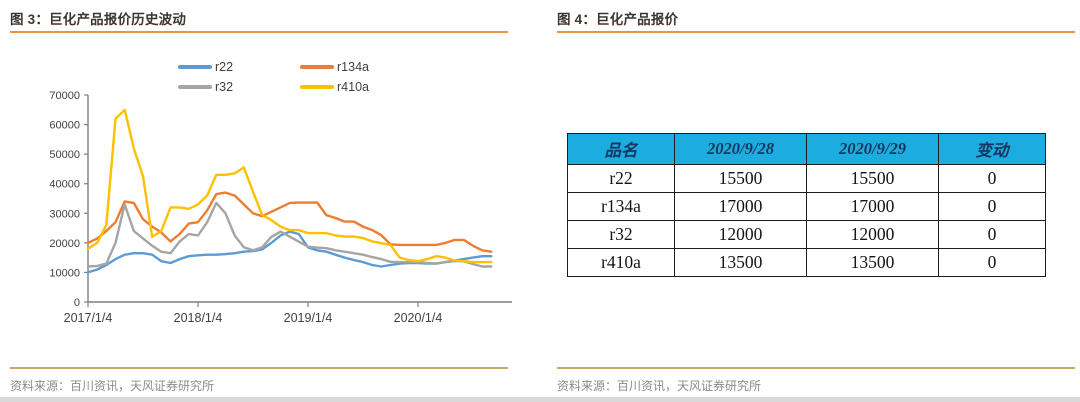 This screenshot has height=402, width=1080. Describe the element at coordinates (259, 368) in the screenshot. I see `figure3-source-rule` at that location.